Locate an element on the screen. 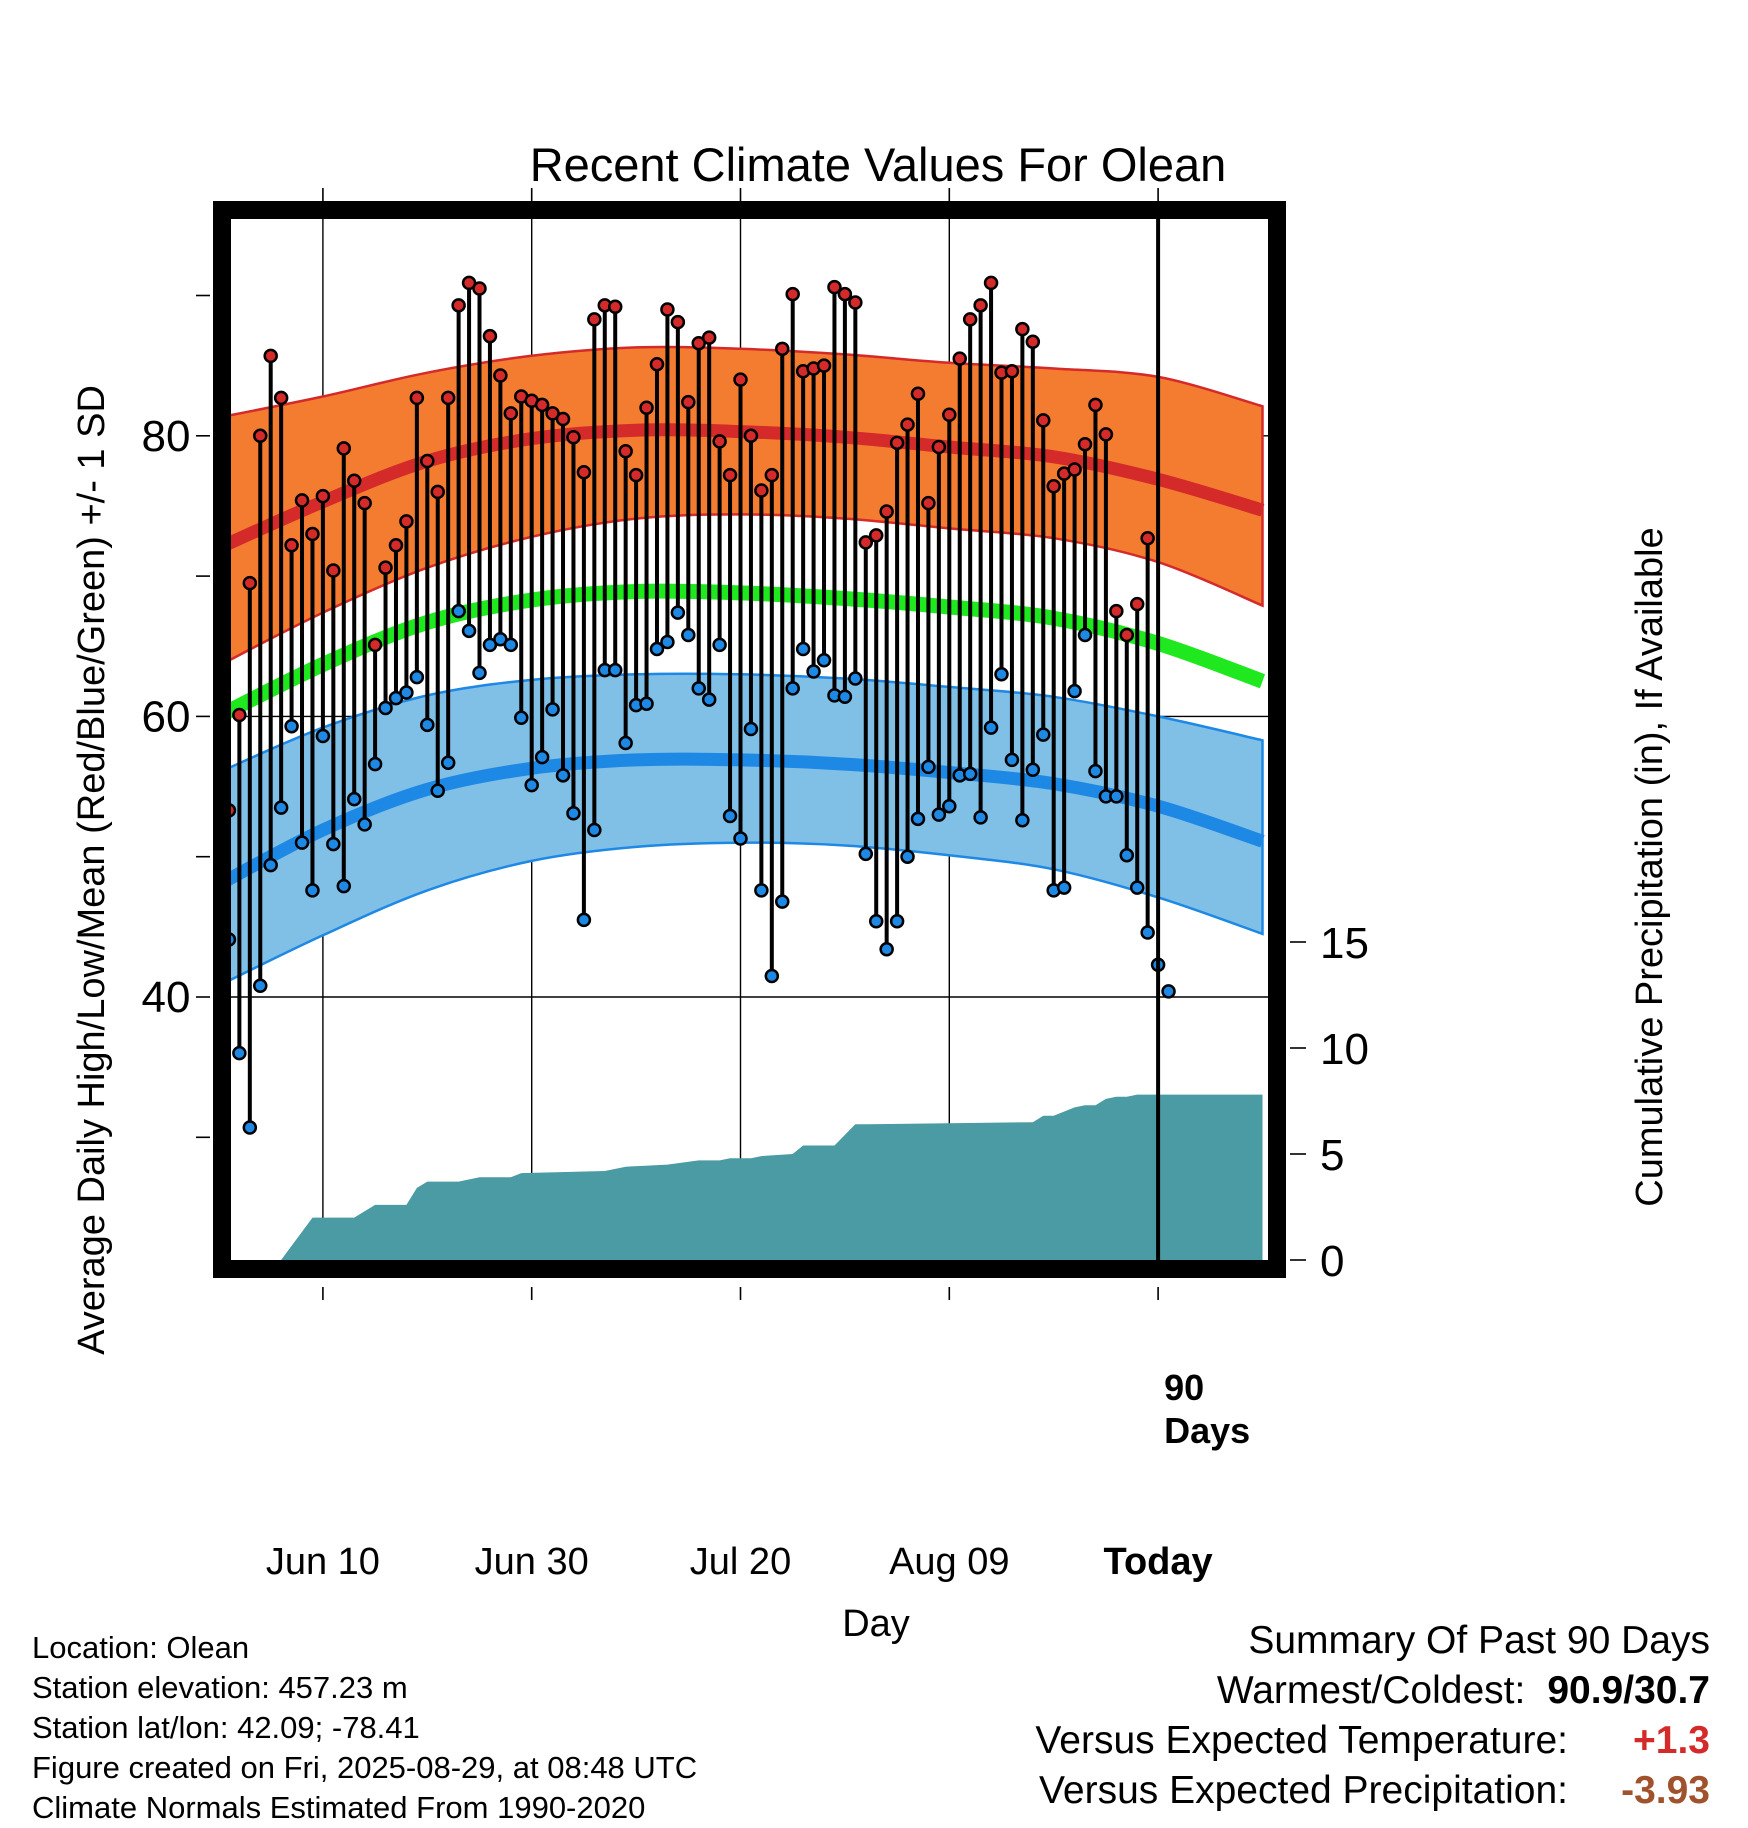  normals-note: Climate Normals Estimated From 1990-2020 is located at coordinates (339, 1807).